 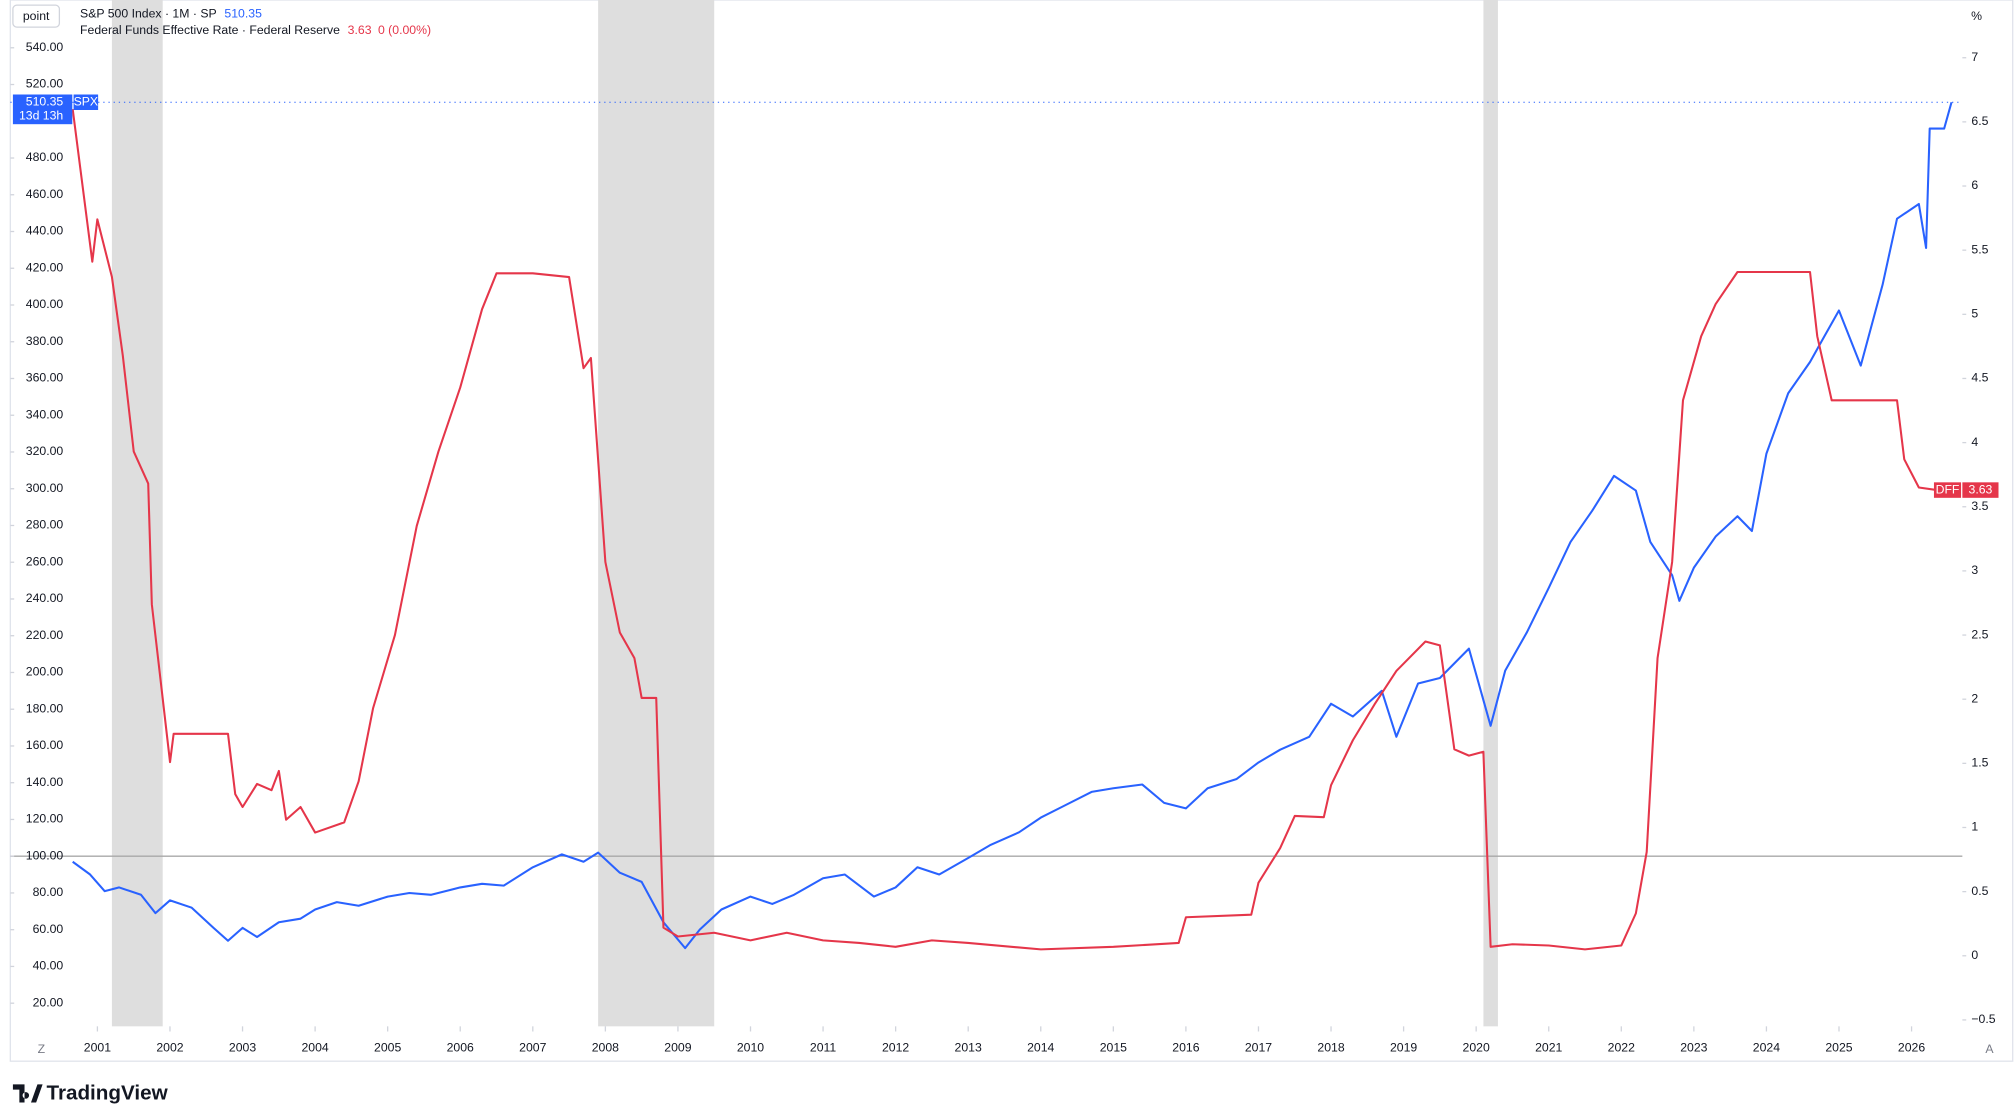 What do you see at coordinates (45, 231) in the screenshot?
I see `y-tick-label: 440.00` at bounding box center [45, 231].